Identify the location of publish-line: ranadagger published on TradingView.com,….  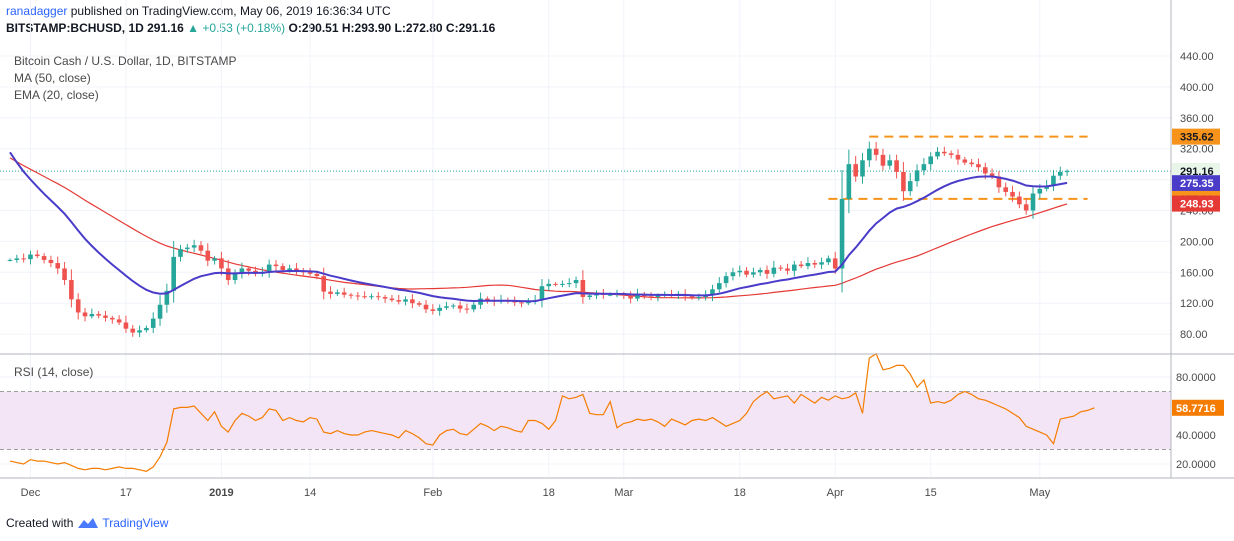
(198, 11).